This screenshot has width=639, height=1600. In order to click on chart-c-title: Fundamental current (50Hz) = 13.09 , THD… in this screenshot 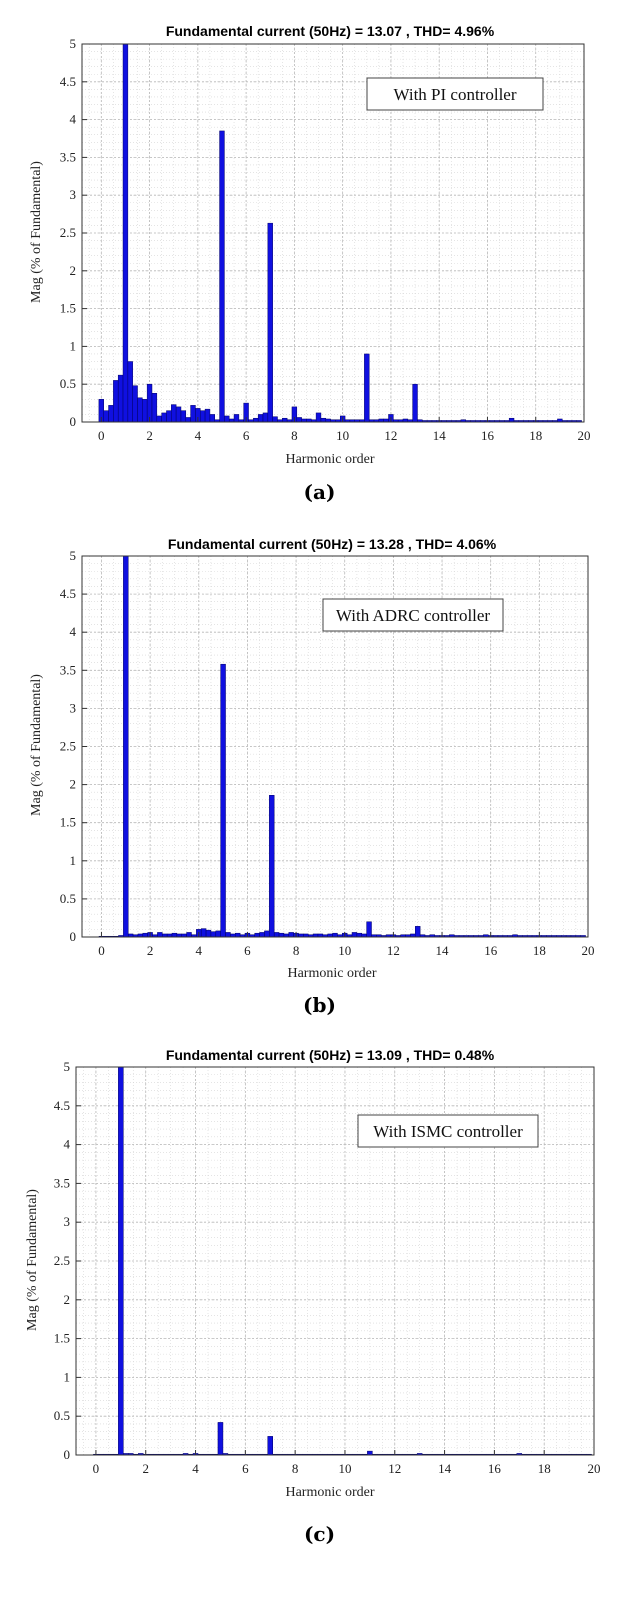, I will do `click(330, 1055)`.